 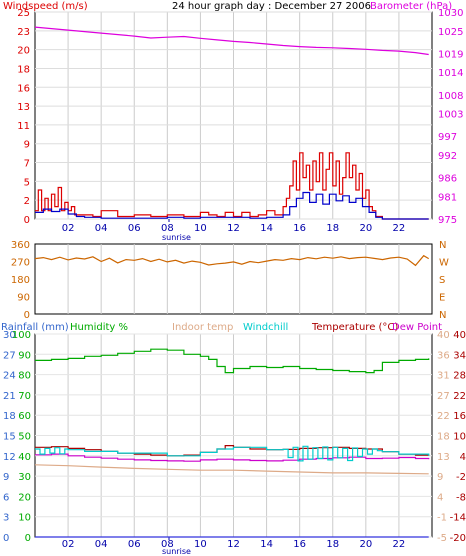 What do you see at coordinates (24, 376) in the screenshot?
I see `humidity-tick-label: 80` at bounding box center [24, 376].